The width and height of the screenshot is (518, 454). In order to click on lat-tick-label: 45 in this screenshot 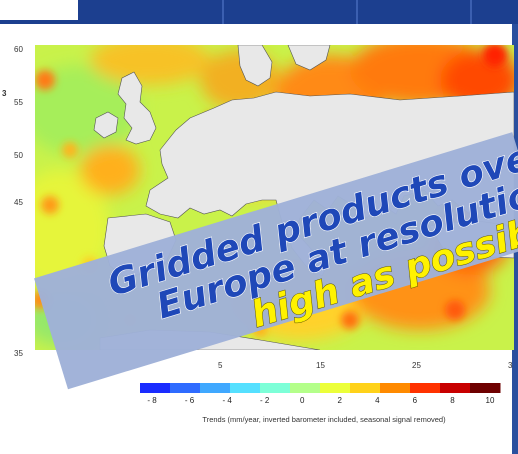, I will do `click(18, 202)`.